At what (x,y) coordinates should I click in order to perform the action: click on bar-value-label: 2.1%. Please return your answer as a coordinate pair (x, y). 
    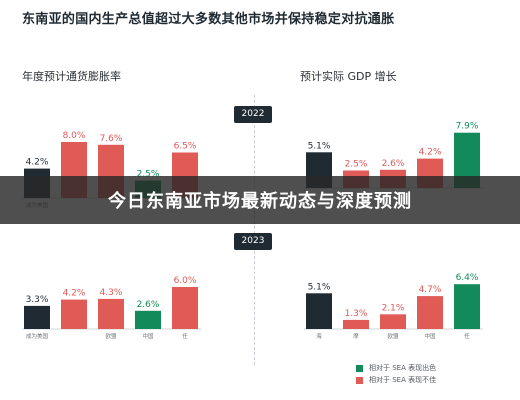
    Looking at the image, I should click on (393, 308).